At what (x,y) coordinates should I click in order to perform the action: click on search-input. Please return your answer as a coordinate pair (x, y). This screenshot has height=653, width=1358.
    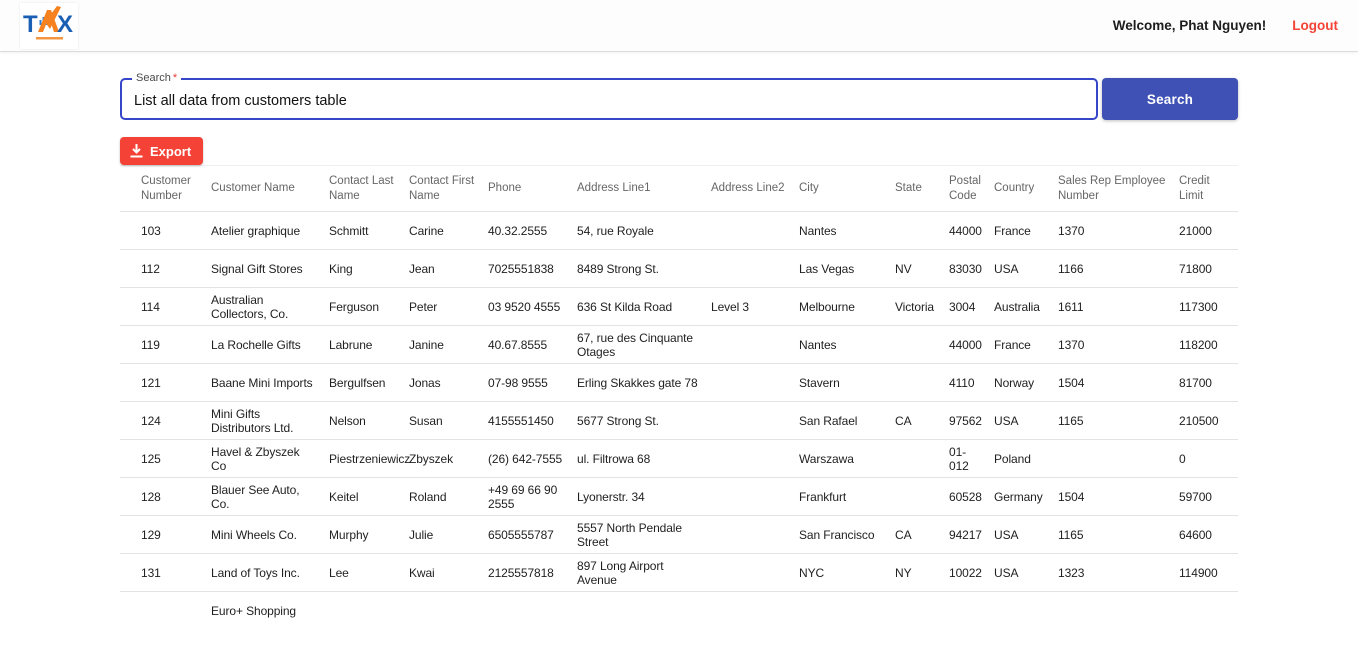
    Looking at the image, I should click on (609, 99).